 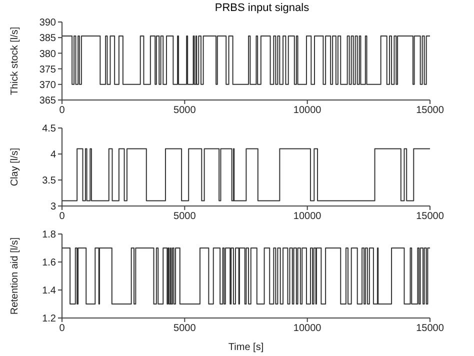 What do you see at coordinates (15, 61) in the screenshot?
I see `y-axis-title: Thick stock [l/s]` at bounding box center [15, 61].